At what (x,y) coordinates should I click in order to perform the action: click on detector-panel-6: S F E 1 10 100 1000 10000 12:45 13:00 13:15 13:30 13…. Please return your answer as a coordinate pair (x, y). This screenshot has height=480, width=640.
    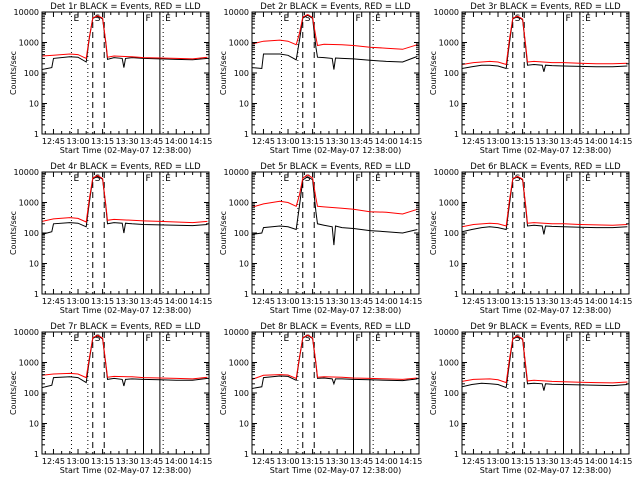
    Looking at the image, I should click on (530, 238).